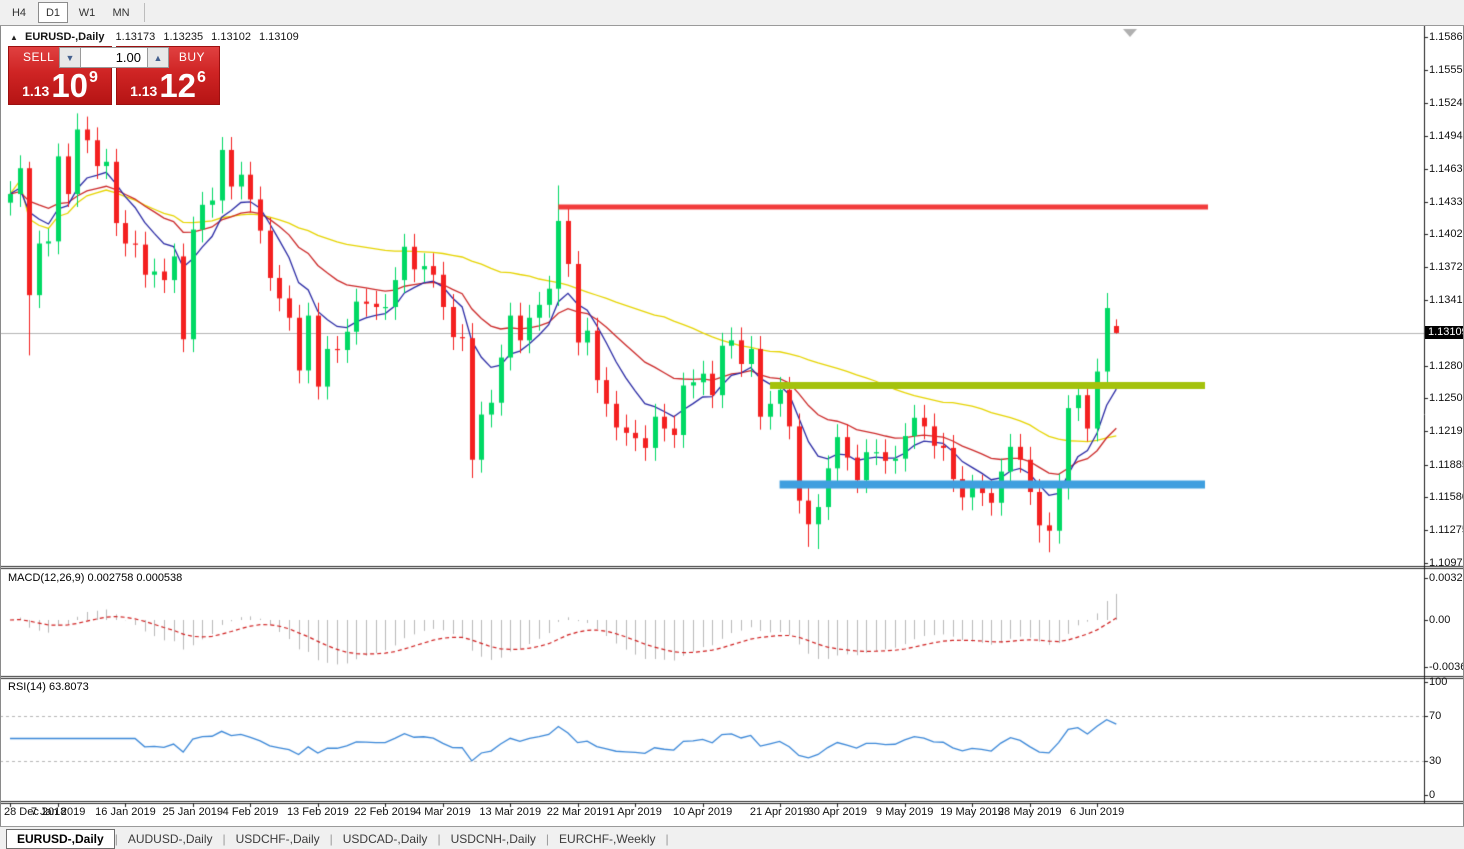 This screenshot has width=1464, height=849. What do you see at coordinates (1446, 135) in the screenshot?
I see `price-axis-label: 1.14940` at bounding box center [1446, 135].